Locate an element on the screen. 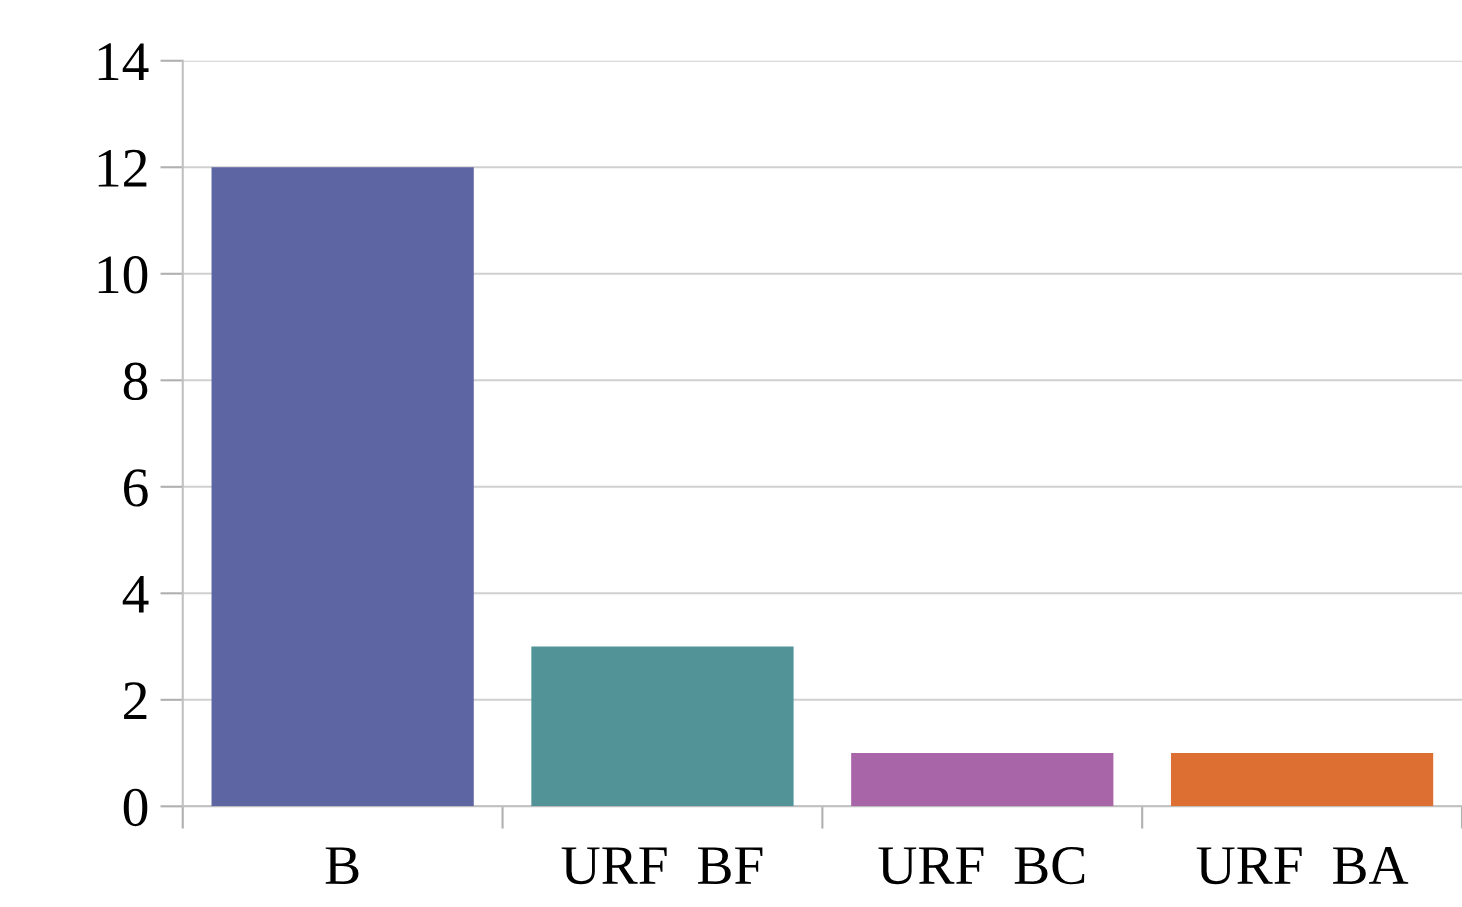 The height and width of the screenshot is (907, 1462). y-tick-label: 2 is located at coordinates (135, 701).